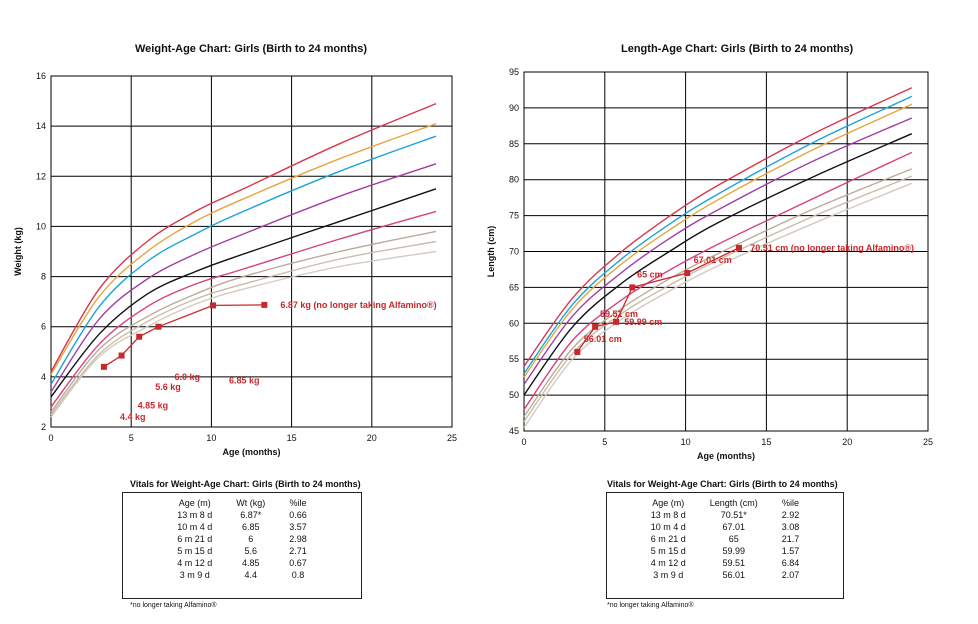  Describe the element at coordinates (734, 527) in the screenshot. I see `table-cell: 67.01` at that location.